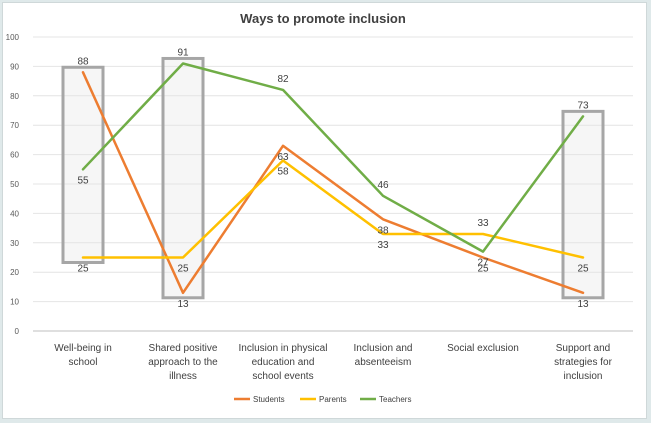  I want to click on x-category-label-line: absenteeism, so click(383, 362).